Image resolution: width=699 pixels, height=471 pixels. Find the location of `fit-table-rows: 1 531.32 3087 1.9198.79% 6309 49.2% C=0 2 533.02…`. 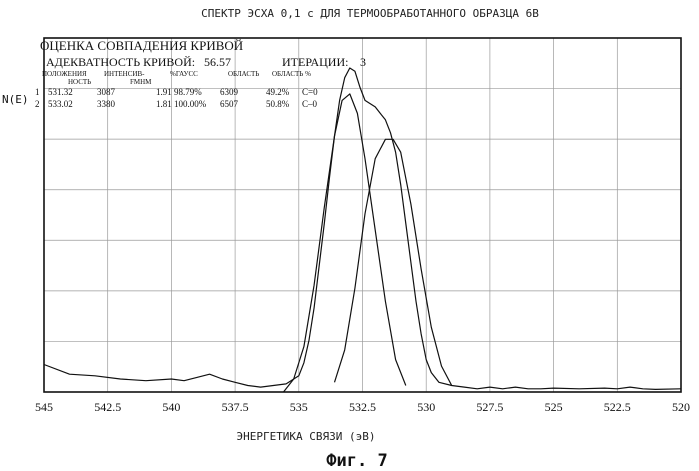

fit-table-rows: 1 531.32 3087 1.9198.79% 6309 49.2% C=0 2 533.02… is located at coordinates (176, 98).